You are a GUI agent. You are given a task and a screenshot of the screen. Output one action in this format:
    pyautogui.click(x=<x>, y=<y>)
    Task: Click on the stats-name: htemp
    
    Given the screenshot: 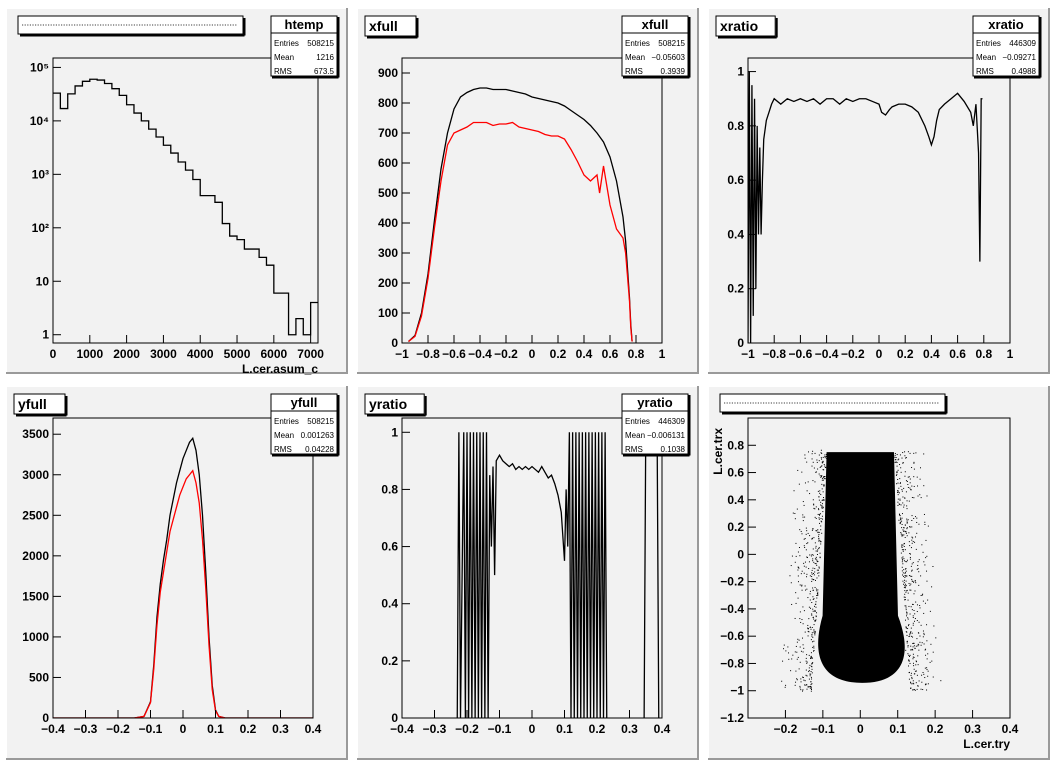 What is the action you would take?
    pyautogui.click(x=304, y=24)
    